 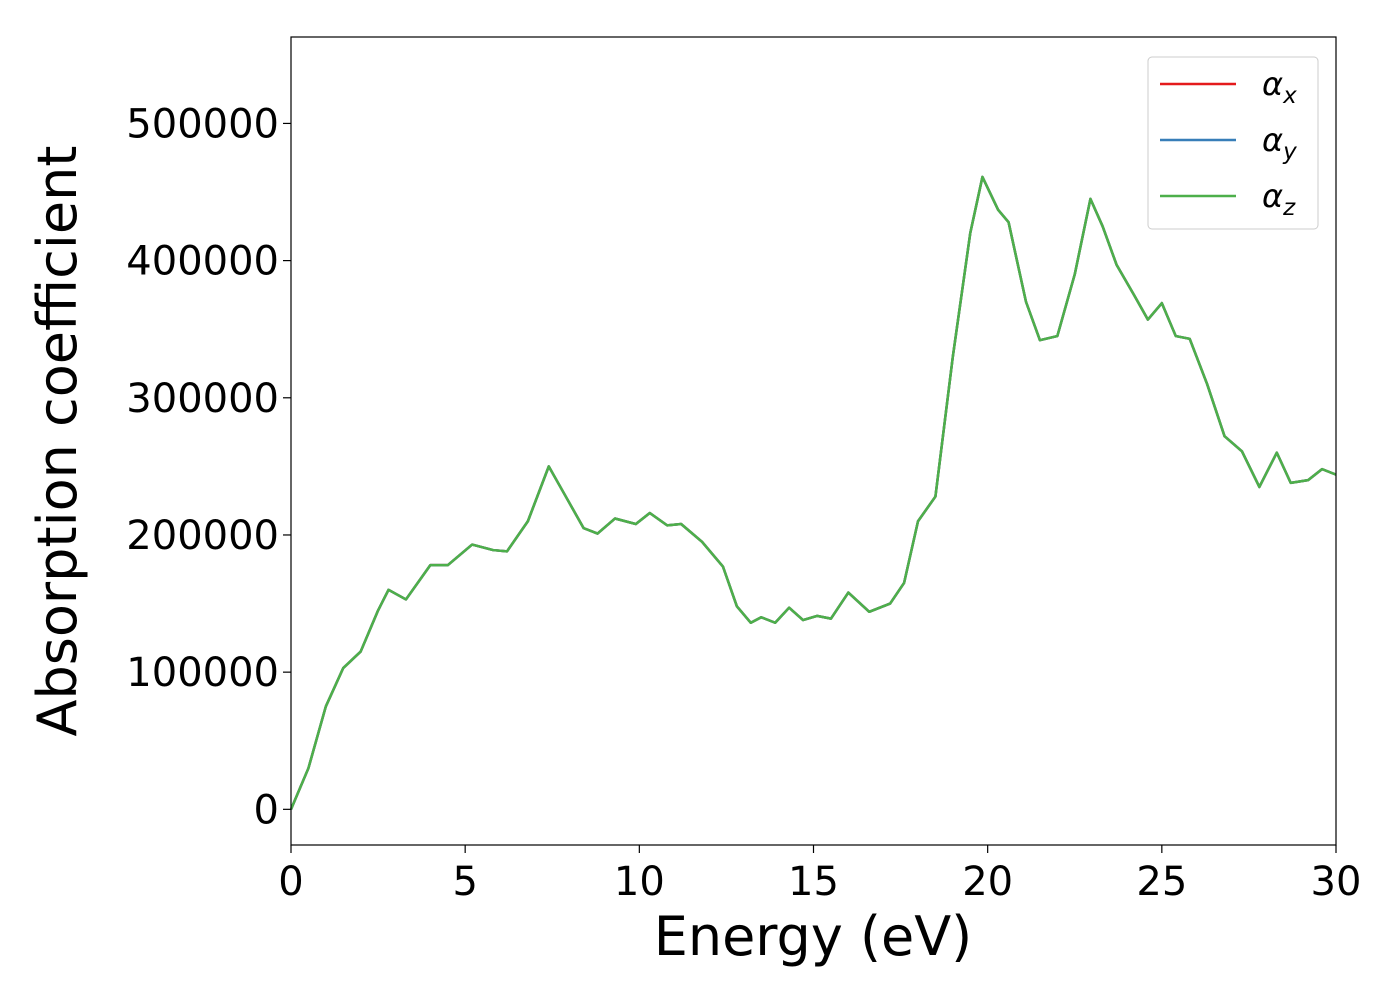 I want to click on x-tick-label: 5, so click(x=464, y=882).